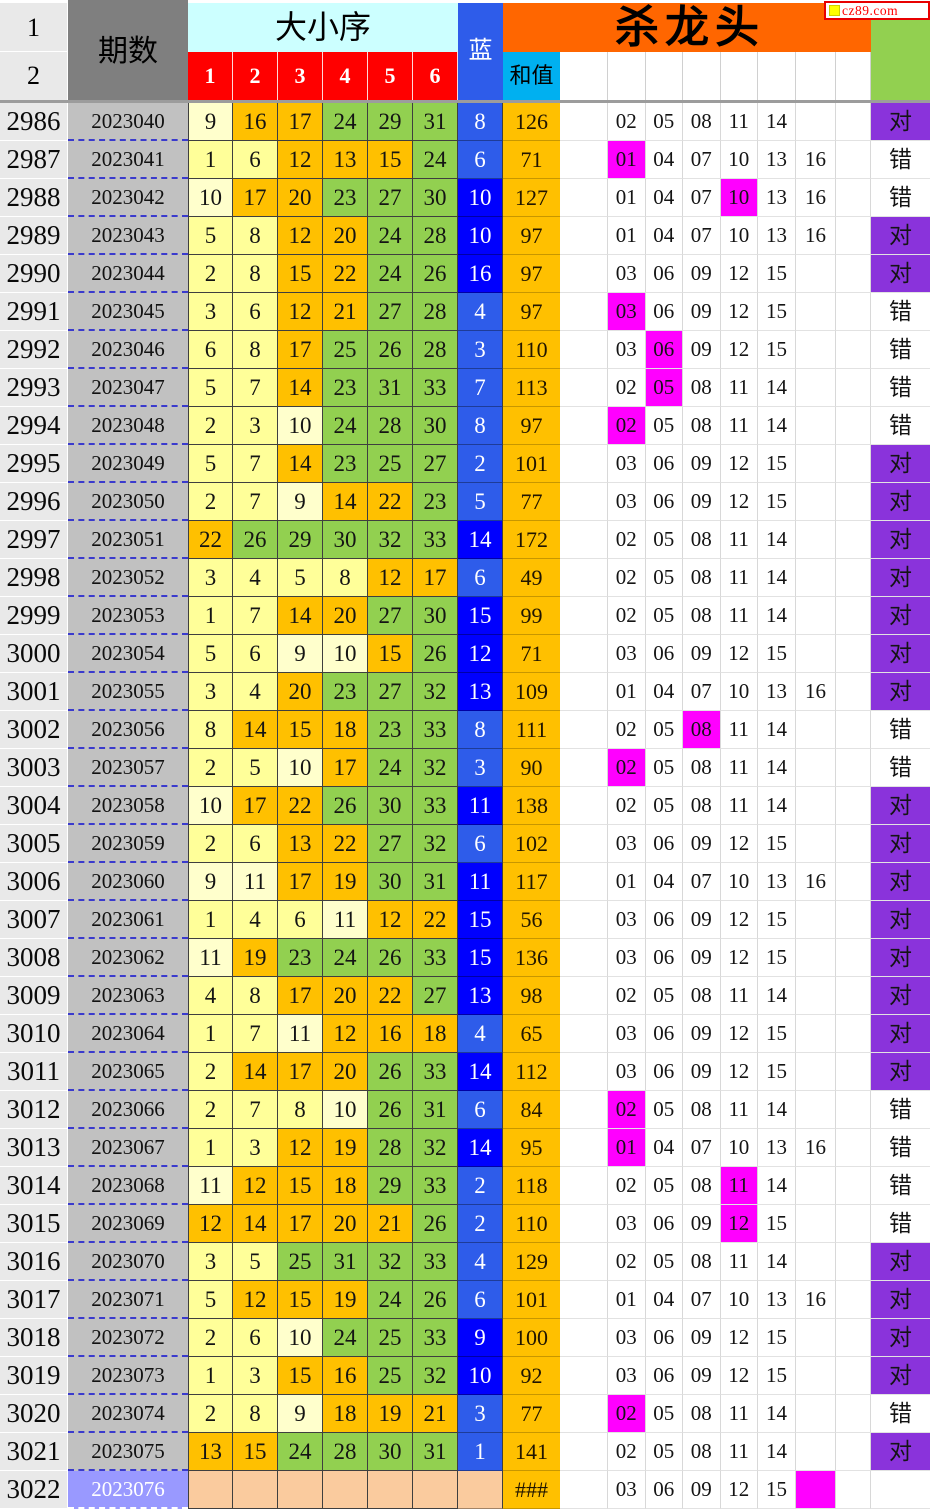 The image size is (930, 1509). What do you see at coordinates (390, 692) in the screenshot?
I see `ball-cell: 27` at bounding box center [390, 692].